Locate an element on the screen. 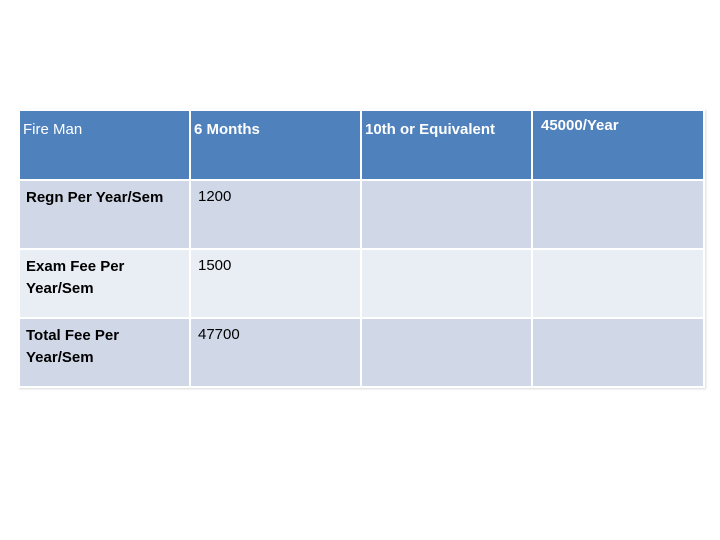 The height and width of the screenshot is (540, 720). row-value: 1500 is located at coordinates (215, 265).